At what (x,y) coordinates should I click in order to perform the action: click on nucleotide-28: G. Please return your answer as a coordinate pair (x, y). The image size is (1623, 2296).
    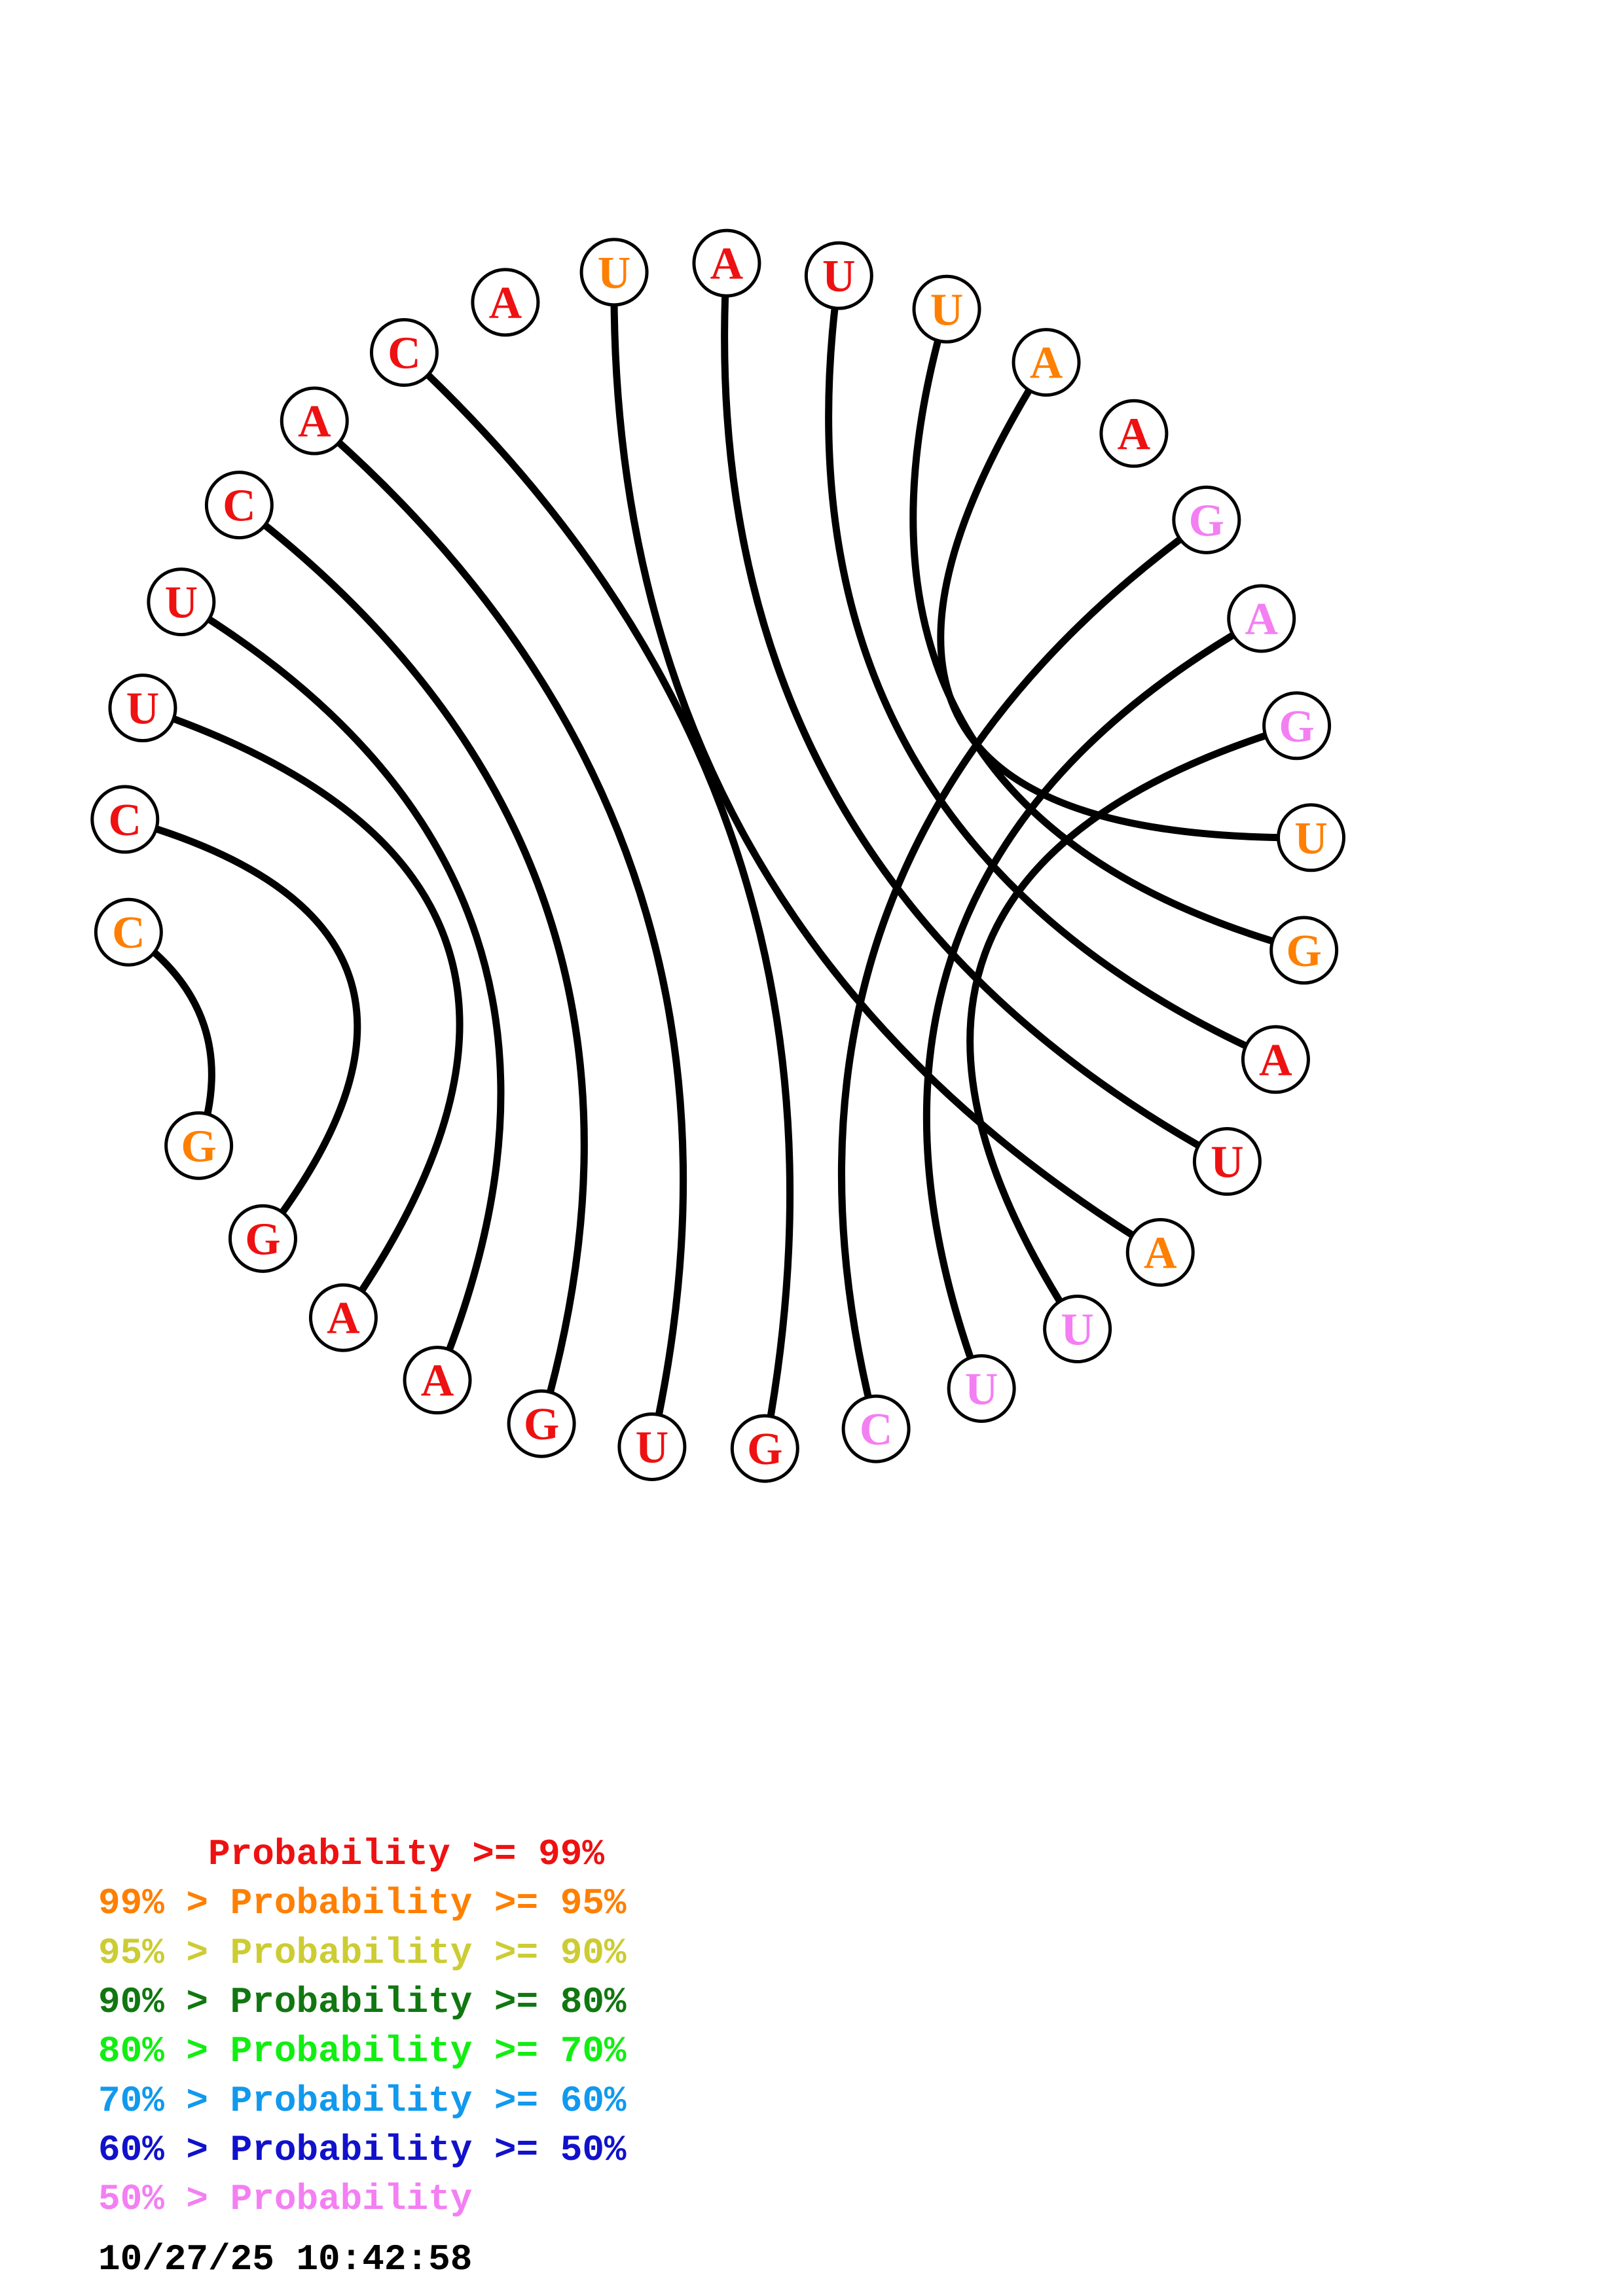
    Looking at the image, I should click on (541, 1423).